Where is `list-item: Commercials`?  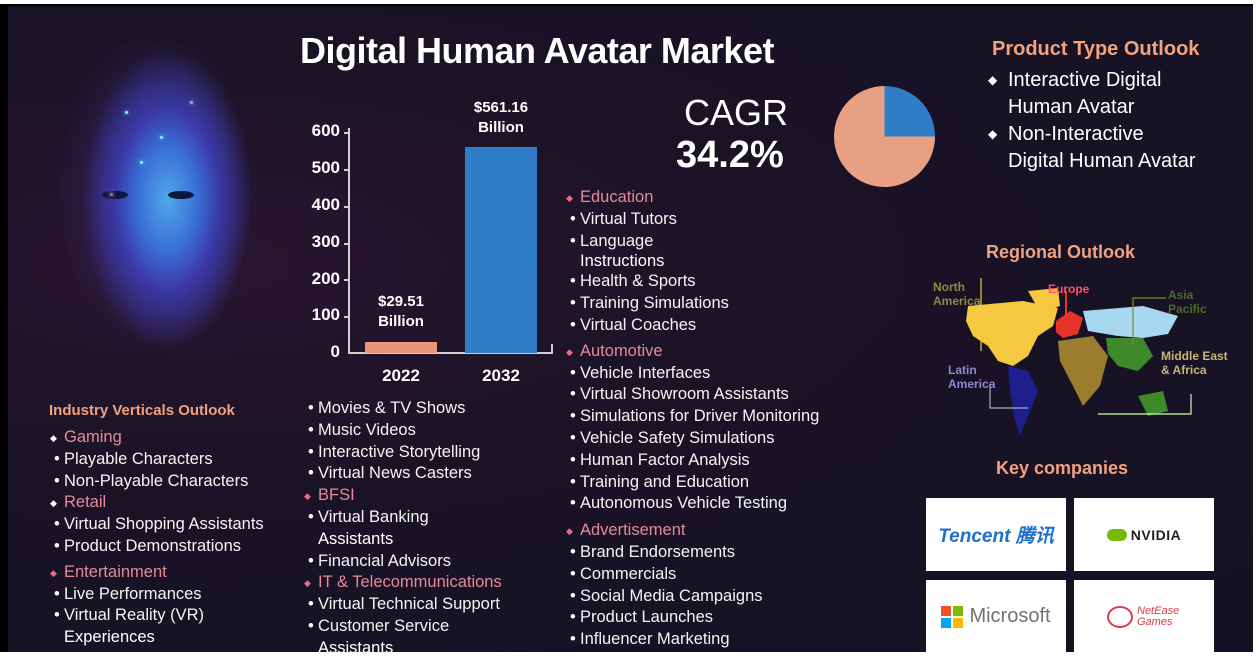 list-item: Commercials is located at coordinates (692, 575).